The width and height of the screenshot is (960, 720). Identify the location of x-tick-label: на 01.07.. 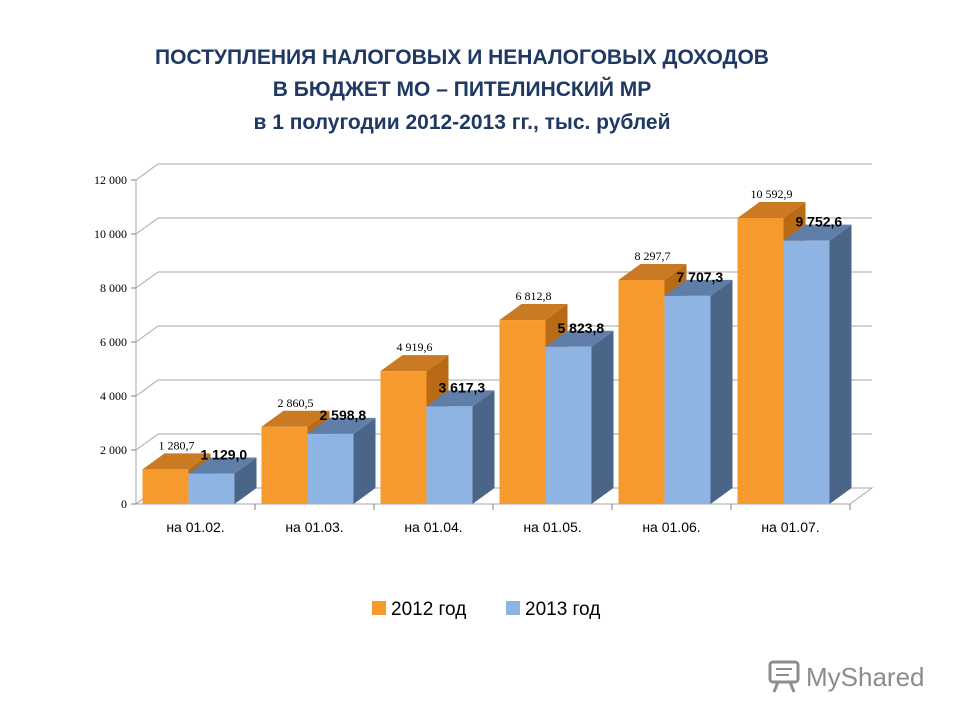
(790, 527).